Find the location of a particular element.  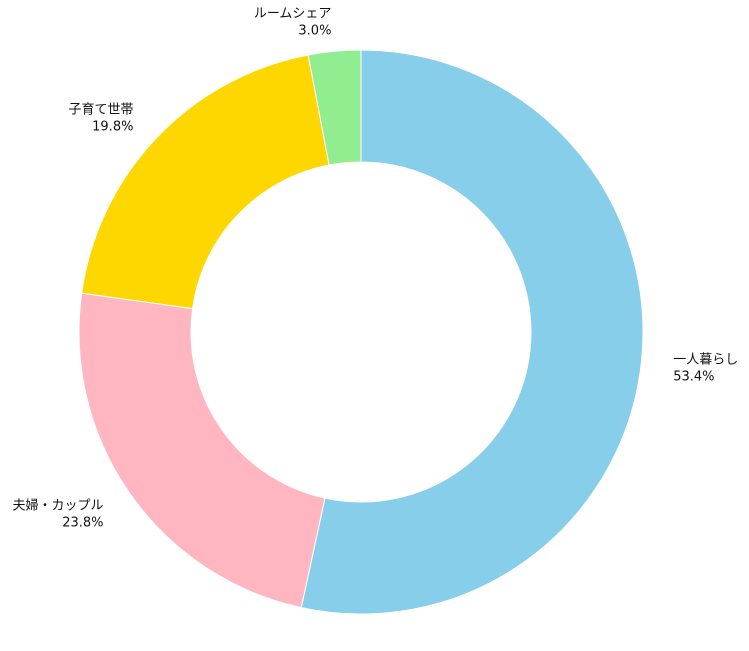

slice-name-label-1: 夫婦・カップル is located at coordinates (58, 506).